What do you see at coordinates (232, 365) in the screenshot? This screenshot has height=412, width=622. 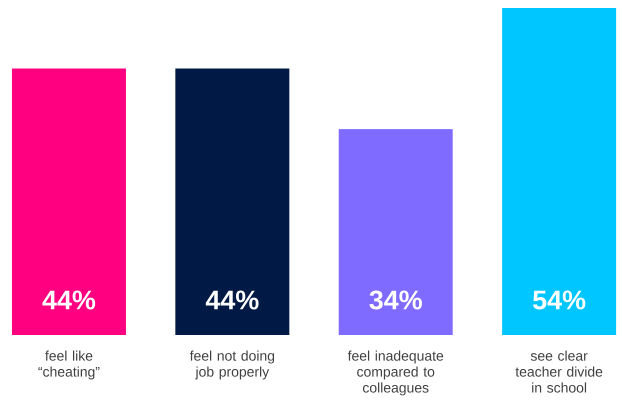 I see `x-tick-label: feel not doing job properly` at bounding box center [232, 365].